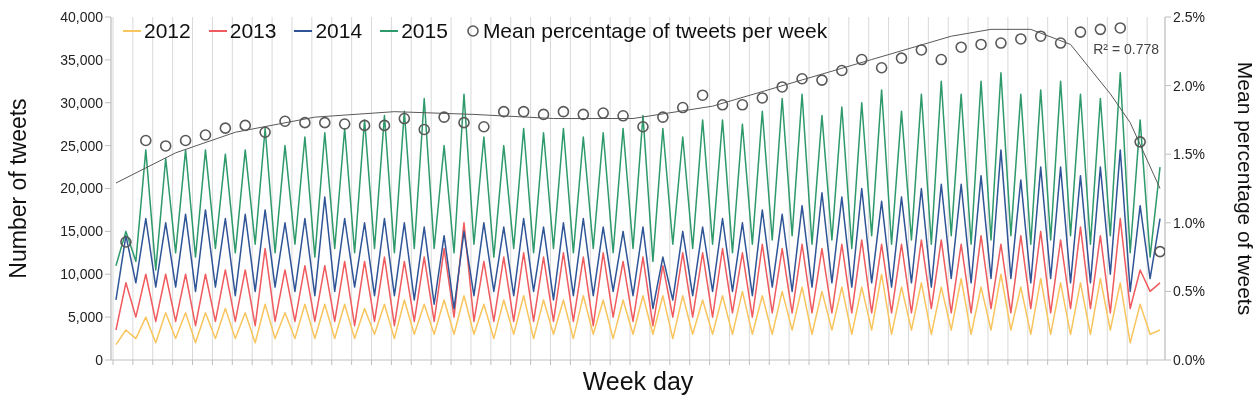 The height and width of the screenshot is (405, 1257). Describe the element at coordinates (18, 188) in the screenshot. I see `y-axis-title: Number of tweets` at that location.